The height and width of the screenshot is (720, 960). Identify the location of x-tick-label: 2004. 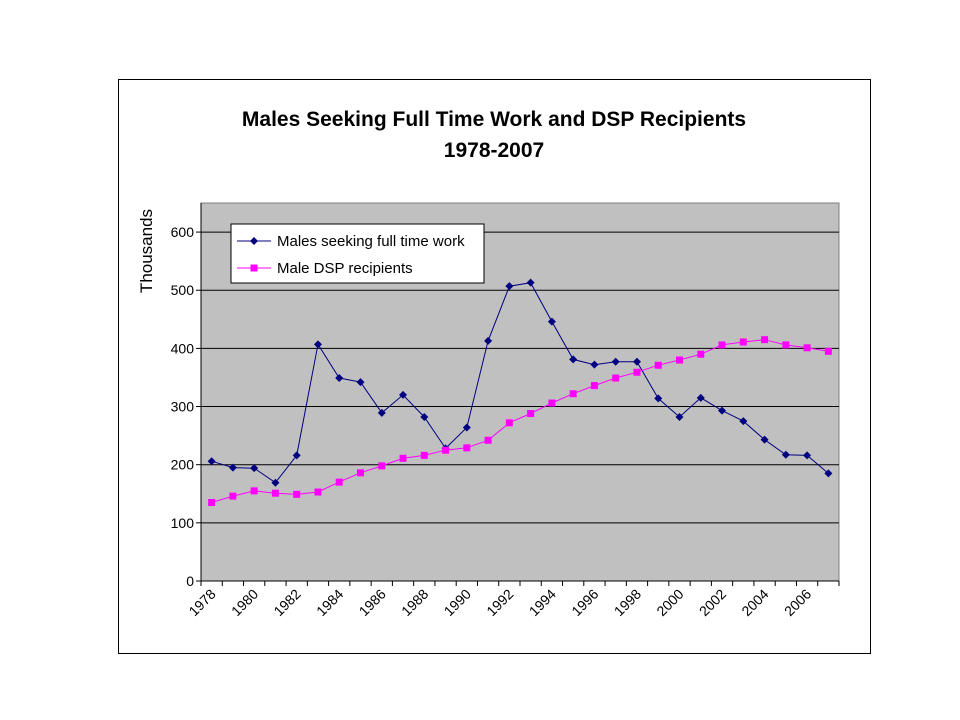
(754, 602).